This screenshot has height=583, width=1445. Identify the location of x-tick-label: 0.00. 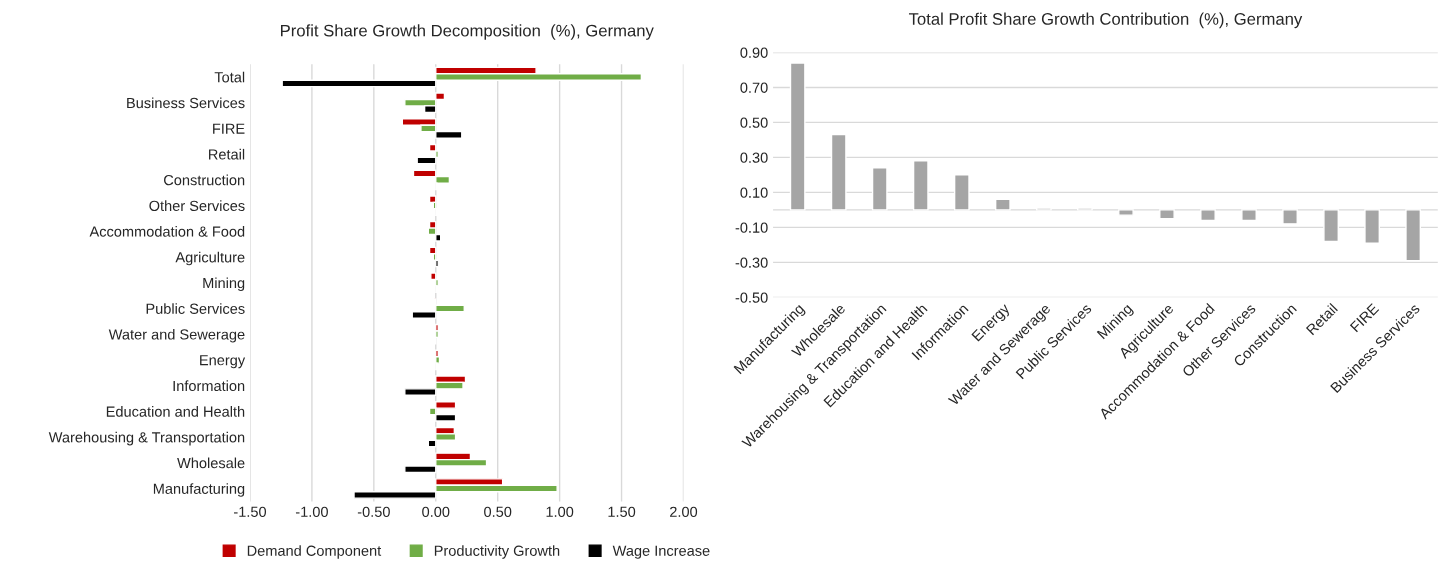
(436, 511).